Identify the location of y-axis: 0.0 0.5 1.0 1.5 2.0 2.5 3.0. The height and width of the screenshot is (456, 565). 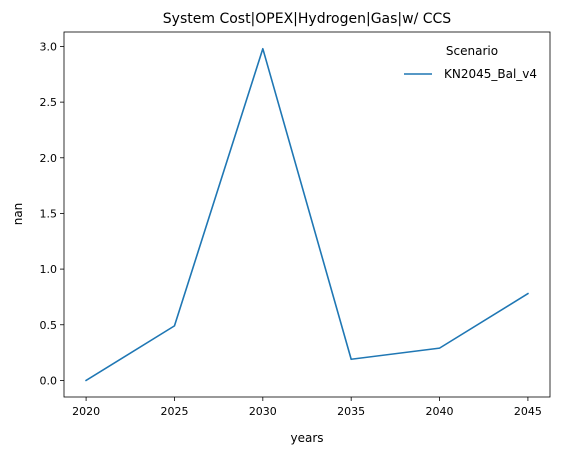
(52, 213).